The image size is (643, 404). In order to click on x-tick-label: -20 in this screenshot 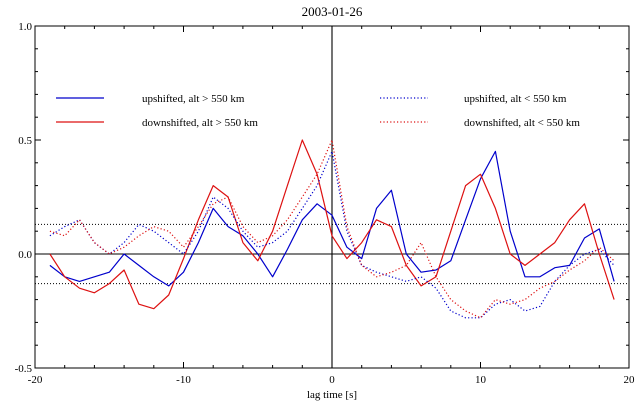, I will do `click(35, 380)`.